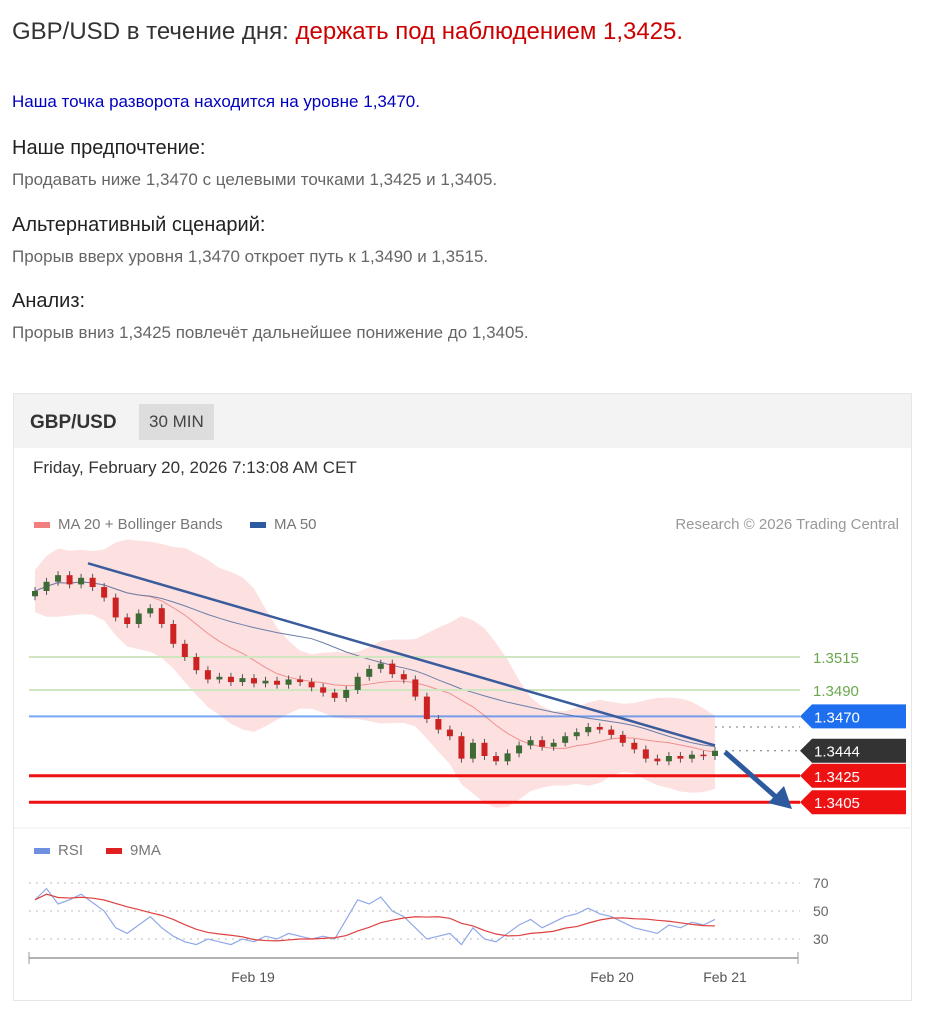  I want to click on analysis-heading: Анализ:, so click(49, 301).